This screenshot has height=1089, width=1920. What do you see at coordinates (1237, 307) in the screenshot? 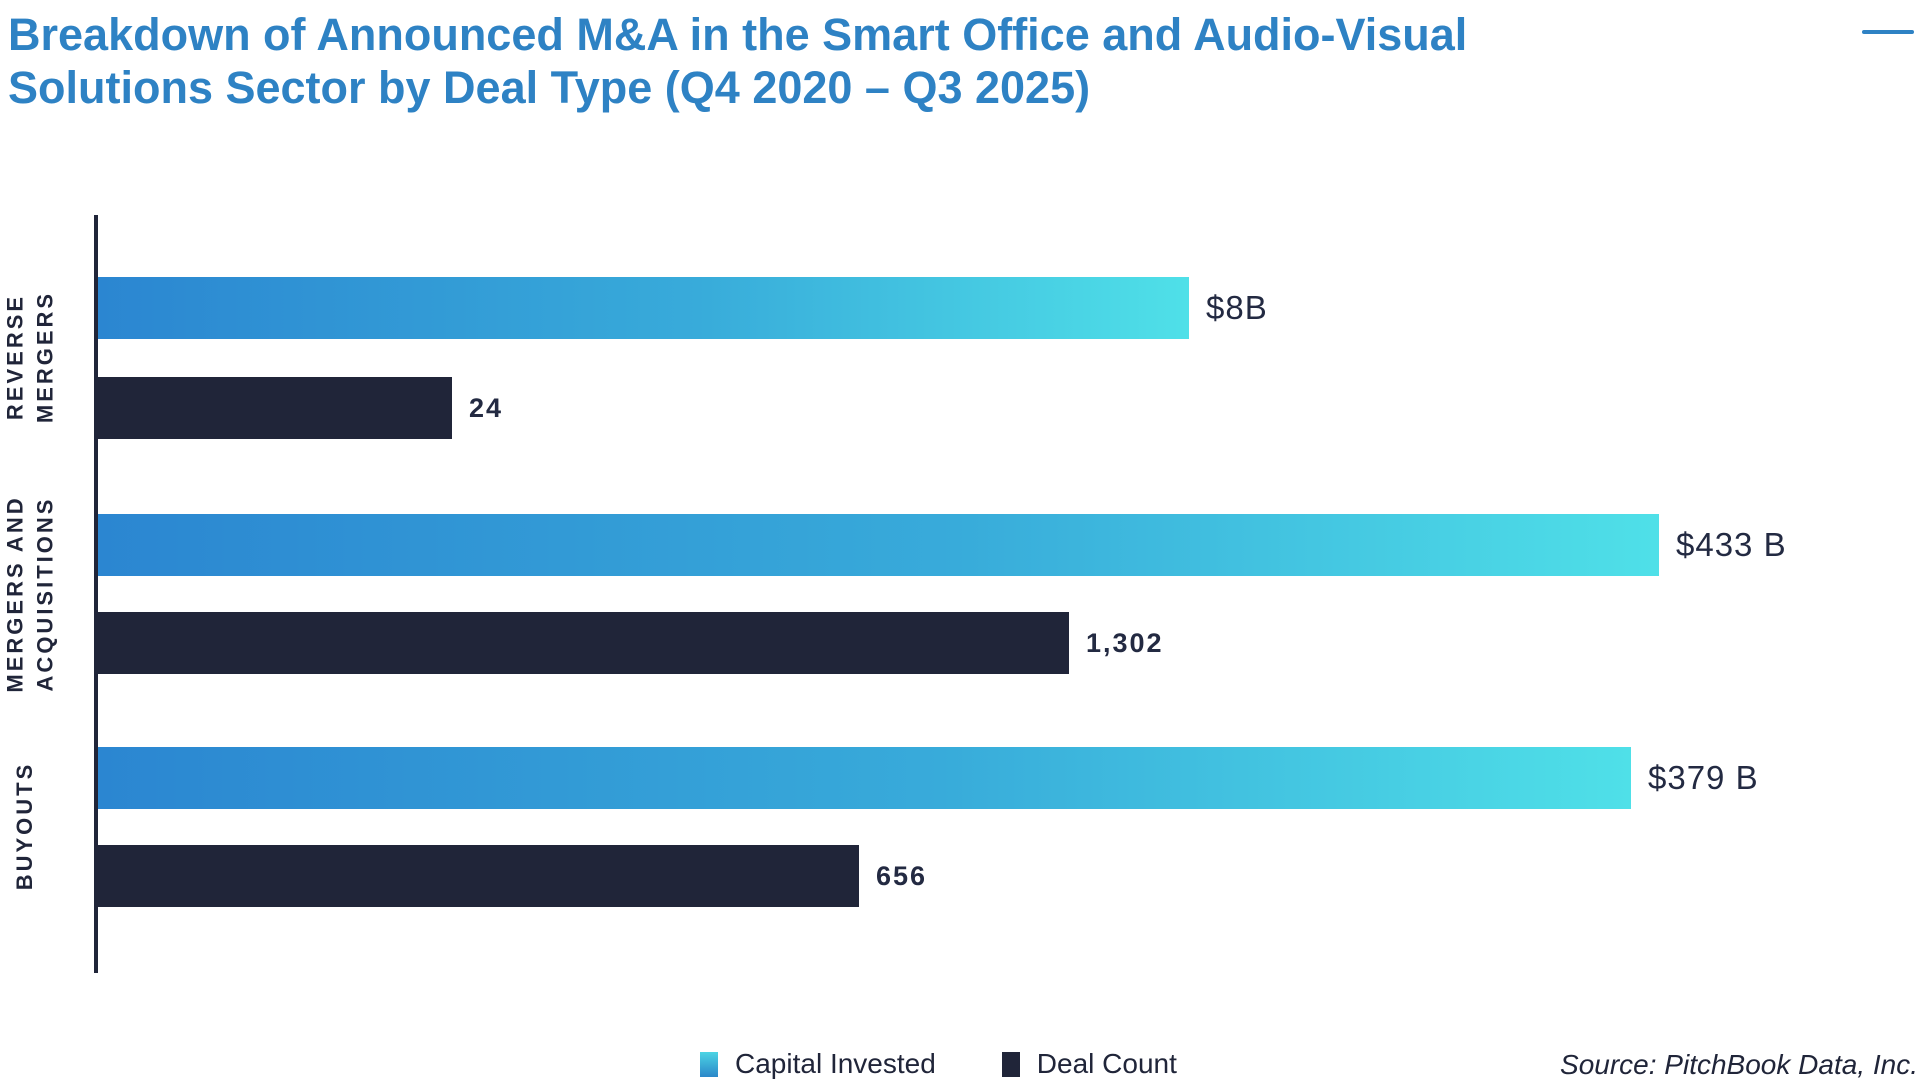
I see `value-label-capital-reverse-mergers: $8B` at bounding box center [1237, 307].